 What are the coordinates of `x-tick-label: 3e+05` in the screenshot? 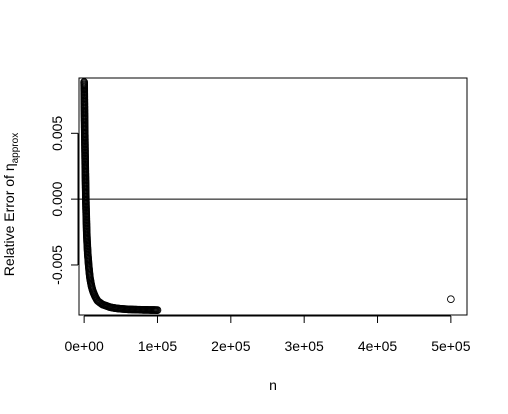 It's located at (305, 346).